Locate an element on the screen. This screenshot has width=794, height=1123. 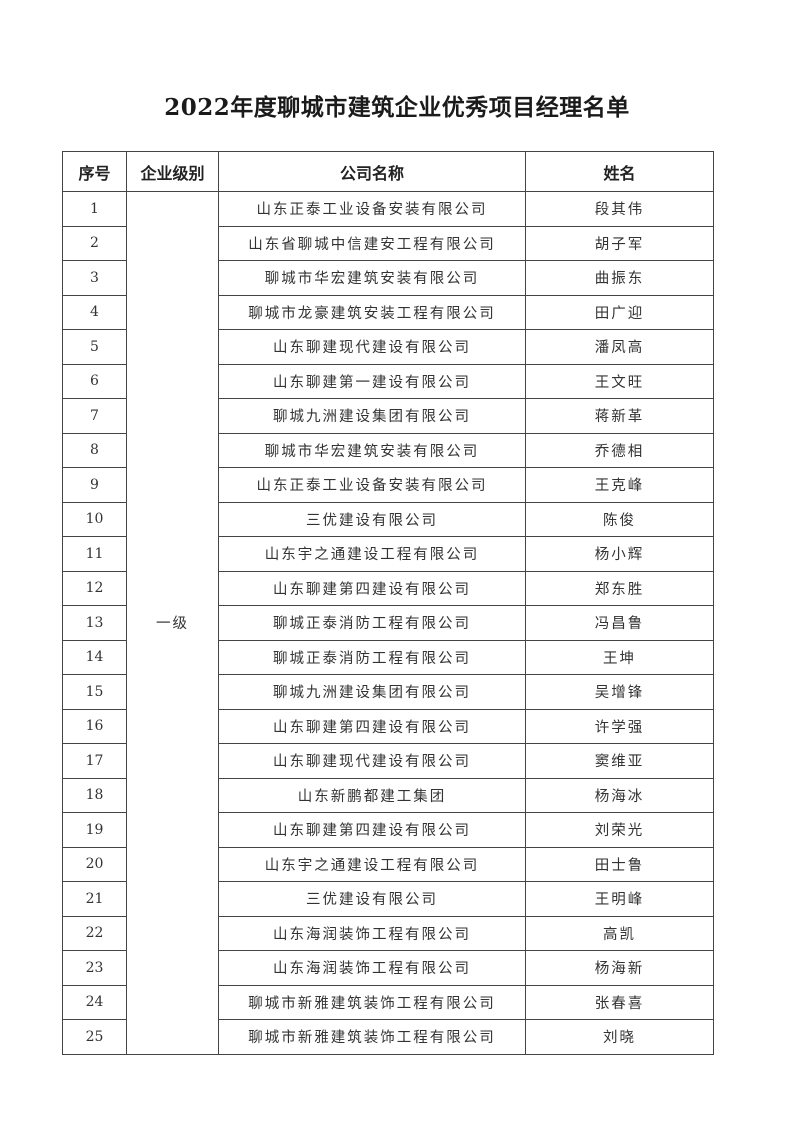
row-number: 16 is located at coordinates (94, 726).